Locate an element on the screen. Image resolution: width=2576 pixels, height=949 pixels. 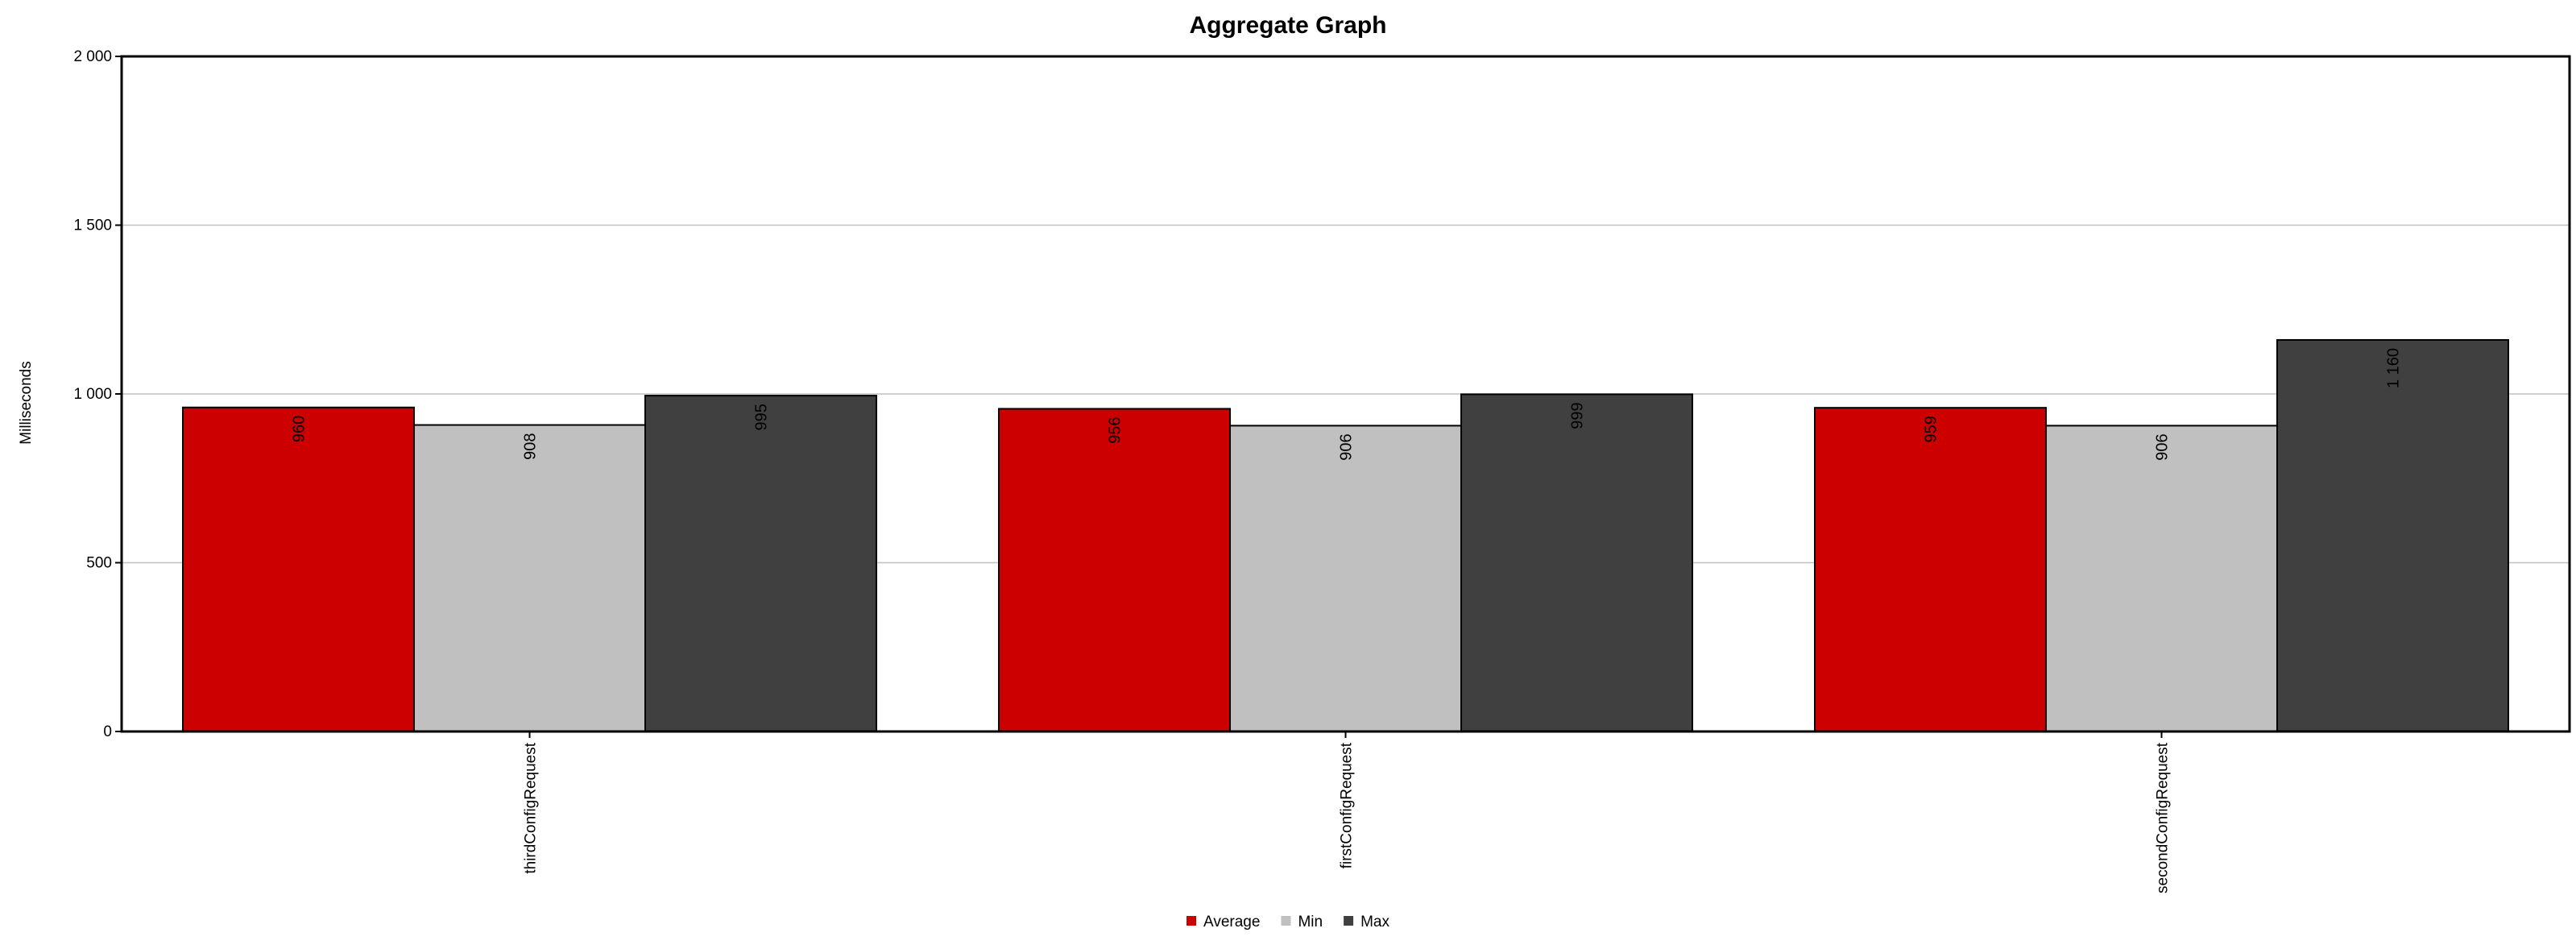
legend-swatch-min is located at coordinates (1286, 921).